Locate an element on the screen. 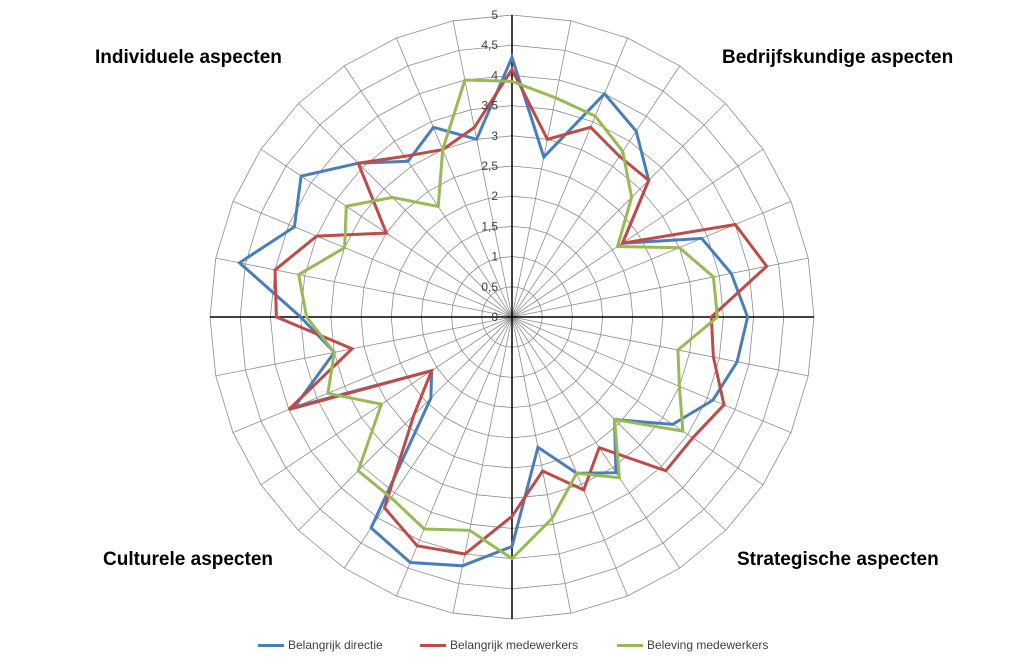  legend-label: Belangrijk medewerkers is located at coordinates (514, 645).